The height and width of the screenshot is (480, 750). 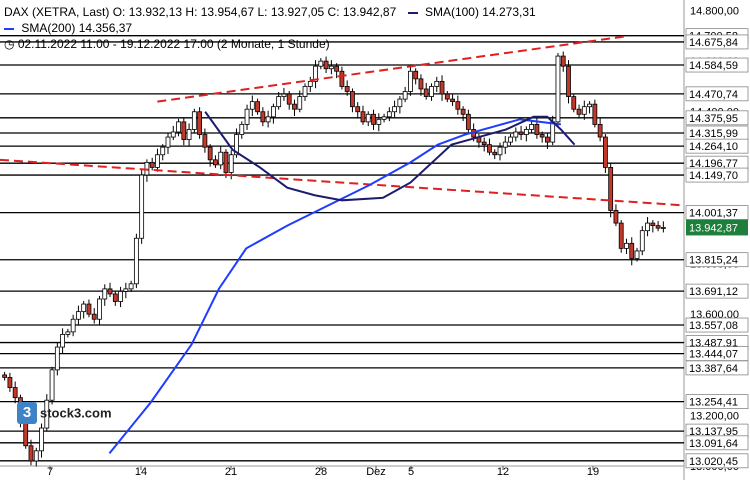 What do you see at coordinates (713, 292) in the screenshot?
I see `level-label: 13.691,12` at bounding box center [713, 292].